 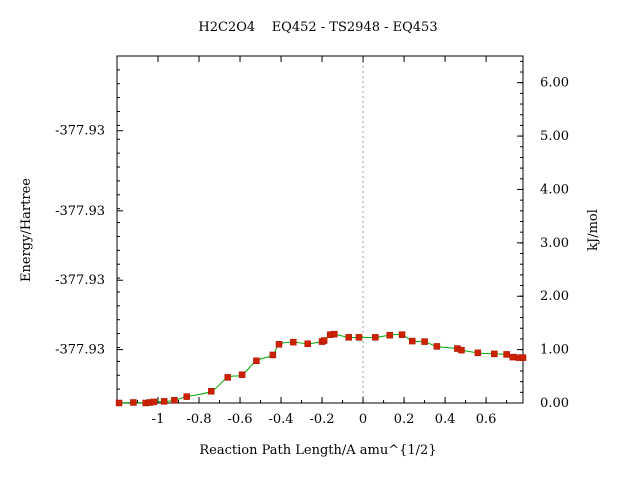 What do you see at coordinates (593, 230) in the screenshot?
I see `y-axis-label-right: kJ/mol` at bounding box center [593, 230].